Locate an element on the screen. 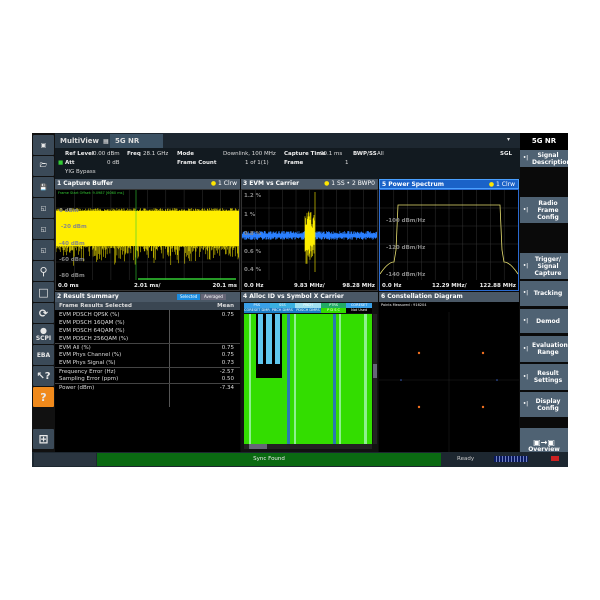  mode-title: 5G NR is located at coordinates (544, 141).